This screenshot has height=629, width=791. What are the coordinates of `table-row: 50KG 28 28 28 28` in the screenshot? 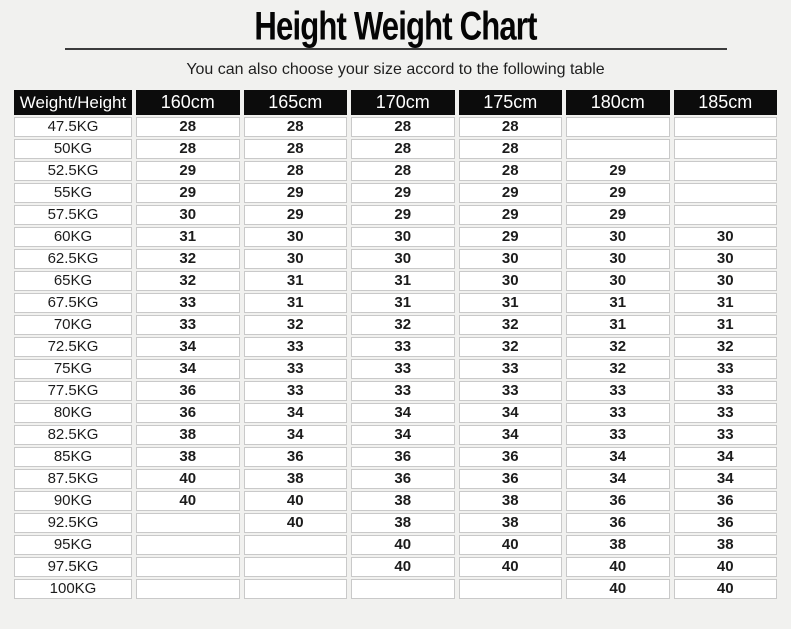 It's located at (395, 149).